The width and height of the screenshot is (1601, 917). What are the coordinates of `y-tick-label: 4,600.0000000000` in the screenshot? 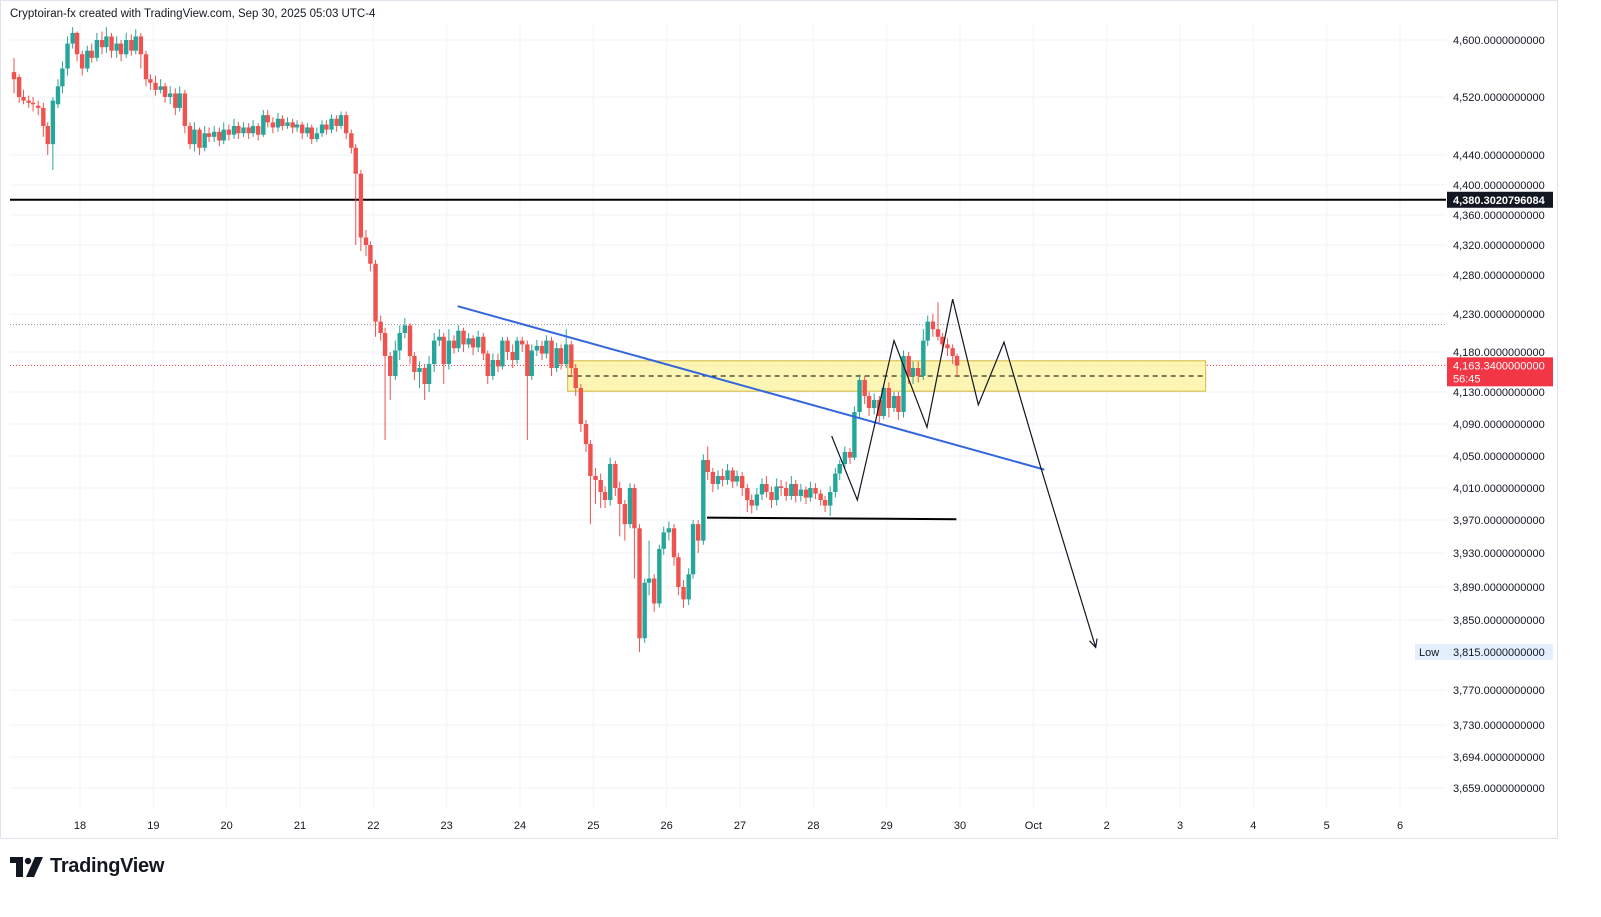 It's located at (1499, 41).